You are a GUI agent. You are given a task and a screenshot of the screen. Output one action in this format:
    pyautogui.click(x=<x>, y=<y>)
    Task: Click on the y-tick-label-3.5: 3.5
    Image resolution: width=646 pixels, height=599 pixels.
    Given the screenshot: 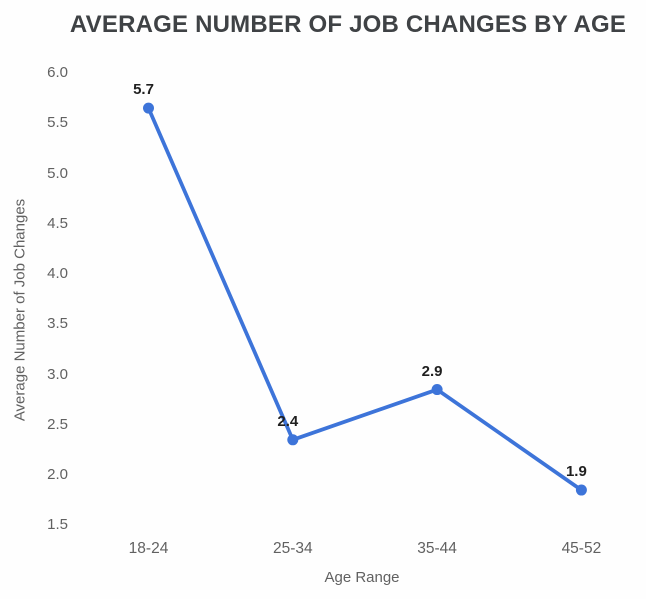 What is the action you would take?
    pyautogui.click(x=57, y=324)
    